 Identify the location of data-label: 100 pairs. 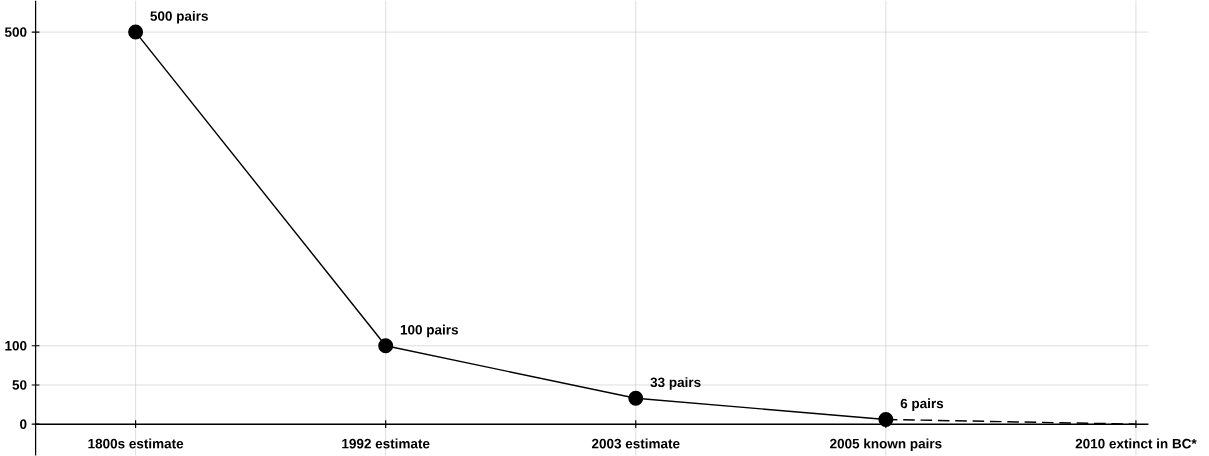
(429, 331).